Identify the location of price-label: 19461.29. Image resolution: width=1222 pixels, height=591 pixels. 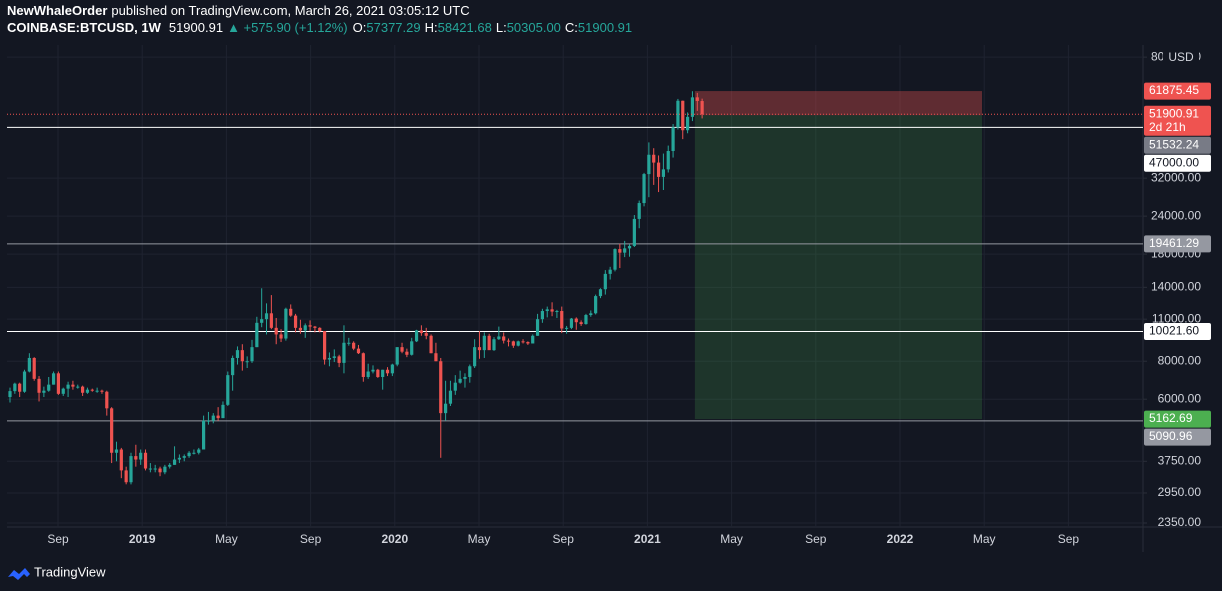
(1174, 243).